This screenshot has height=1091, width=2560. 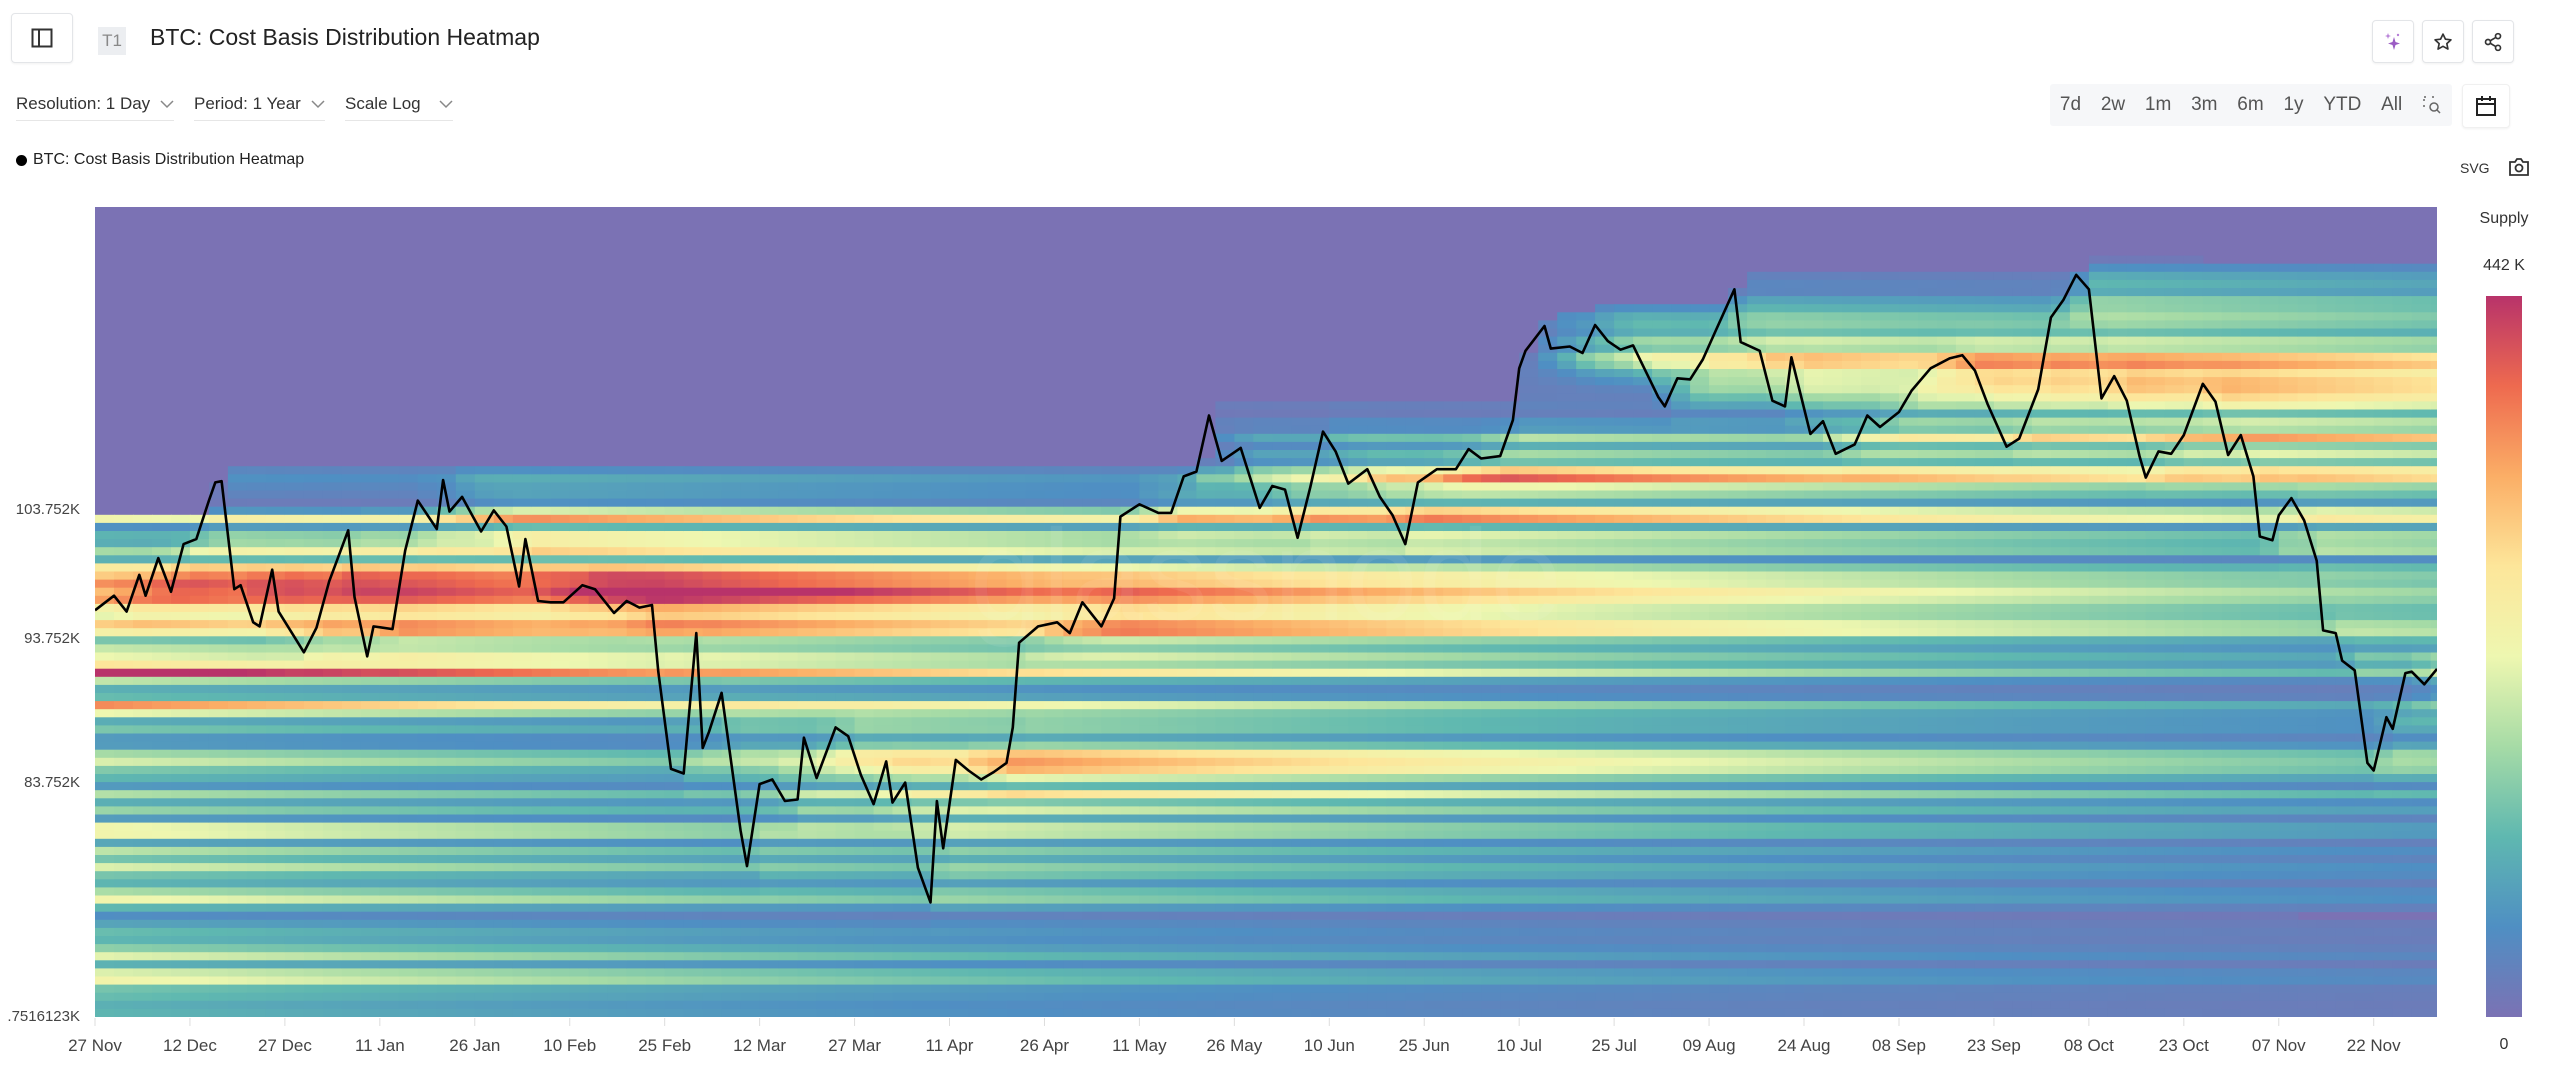 What do you see at coordinates (2113, 104) in the screenshot?
I see `range-2w: 2w` at bounding box center [2113, 104].